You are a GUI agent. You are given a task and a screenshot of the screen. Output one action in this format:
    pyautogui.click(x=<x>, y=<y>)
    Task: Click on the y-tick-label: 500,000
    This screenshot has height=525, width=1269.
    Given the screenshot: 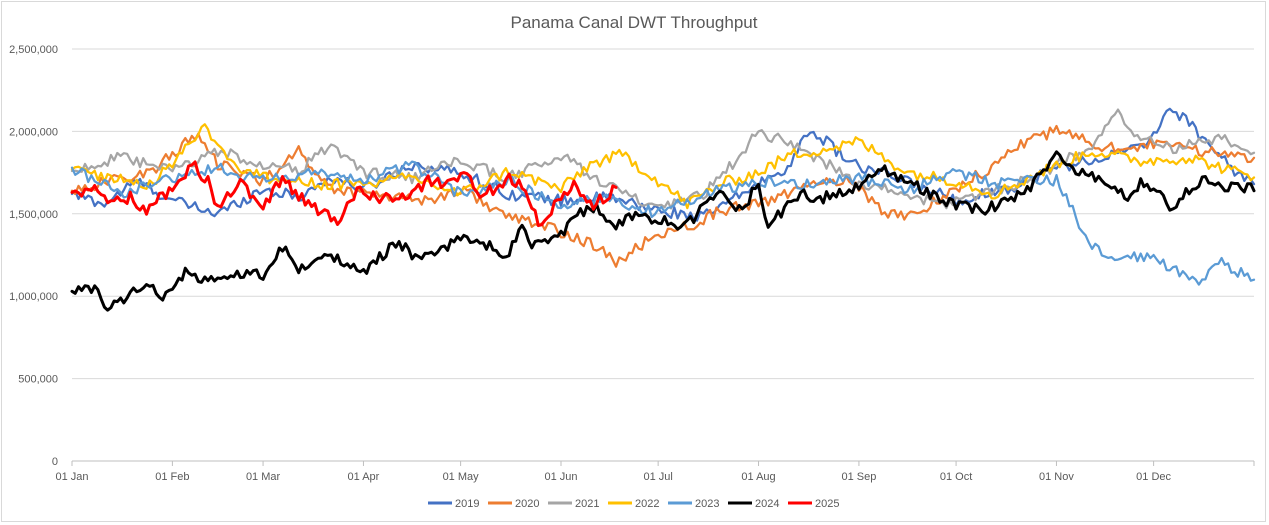 What is the action you would take?
    pyautogui.click(x=38, y=380)
    